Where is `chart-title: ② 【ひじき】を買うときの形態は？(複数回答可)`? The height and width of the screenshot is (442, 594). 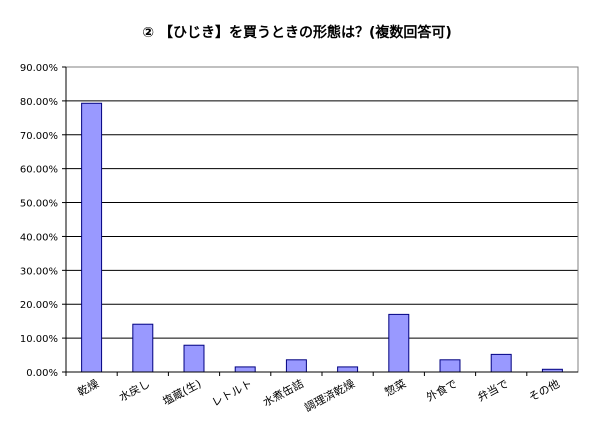
chart-title: ② 【ひじき】を買うときの形態は？(複数回答可) is located at coordinates (297, 33).